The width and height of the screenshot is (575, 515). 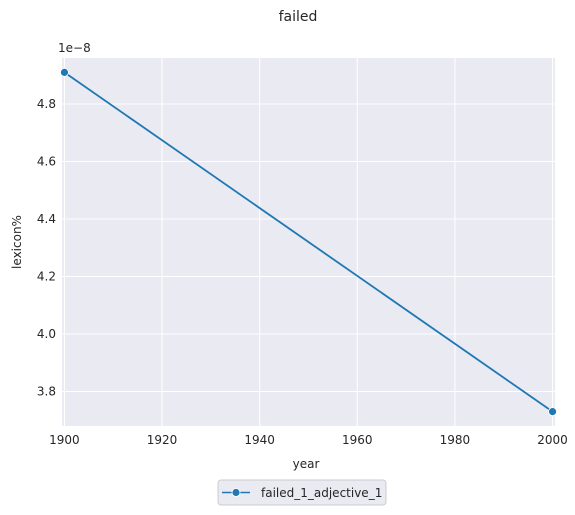 I want to click on legend-box, so click(x=302, y=492).